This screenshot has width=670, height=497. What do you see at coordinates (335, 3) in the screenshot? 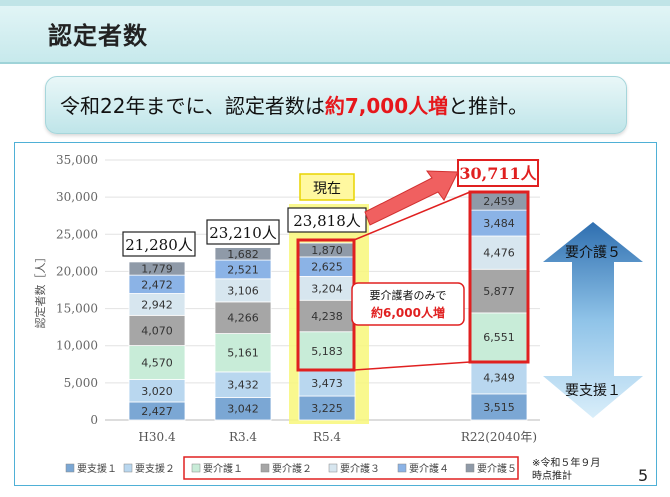
I see `title-bar-accent` at bounding box center [335, 3].